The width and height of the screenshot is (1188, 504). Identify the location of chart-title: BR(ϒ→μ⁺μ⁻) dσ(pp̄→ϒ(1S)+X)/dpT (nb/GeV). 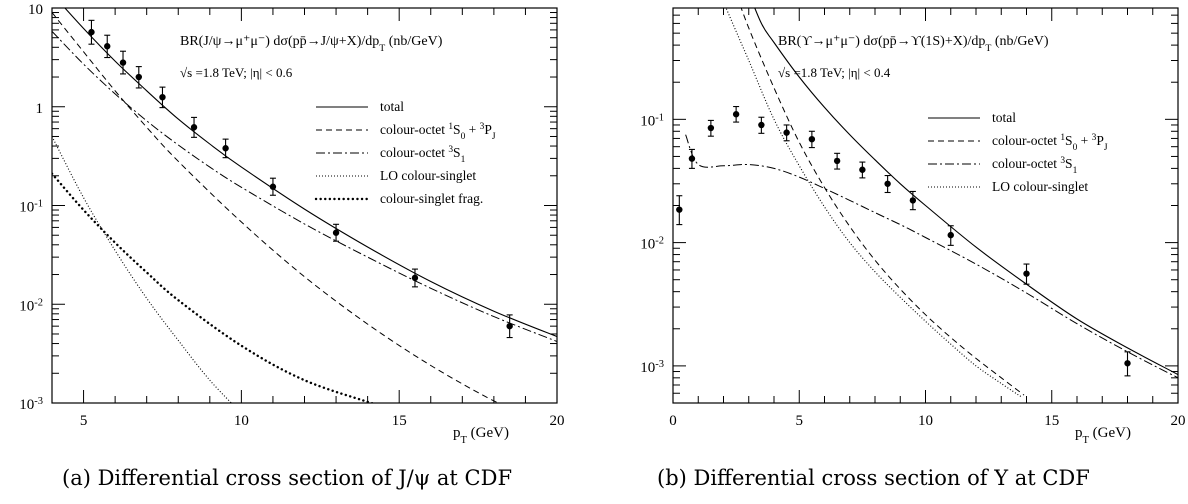
(913, 44).